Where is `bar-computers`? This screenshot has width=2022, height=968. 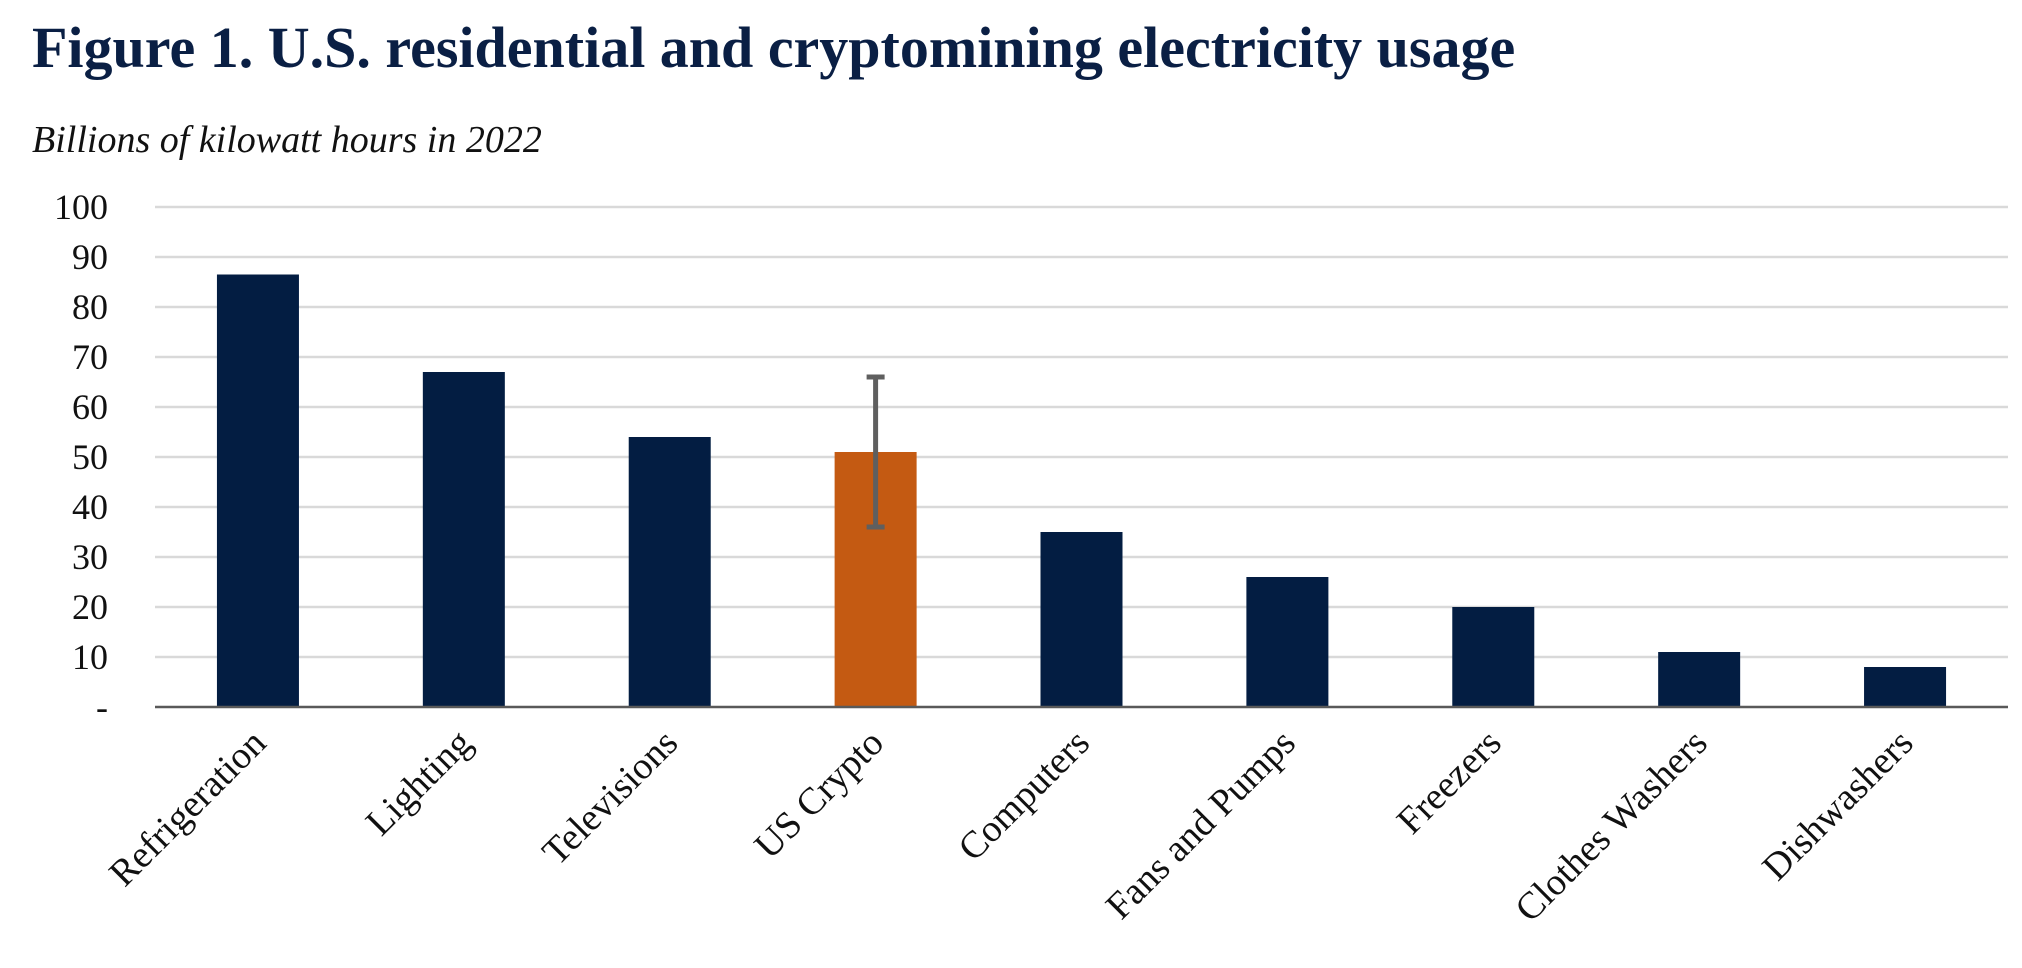
bar-computers is located at coordinates (1081, 619).